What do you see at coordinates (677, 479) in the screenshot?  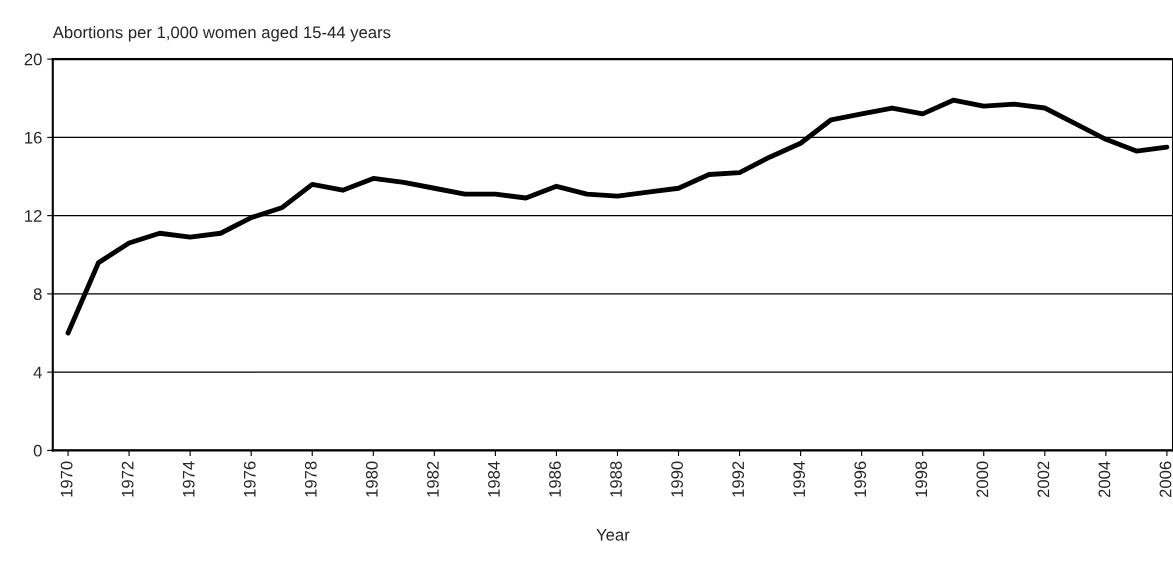 I see `x-tick-label: 1990` at bounding box center [677, 479].